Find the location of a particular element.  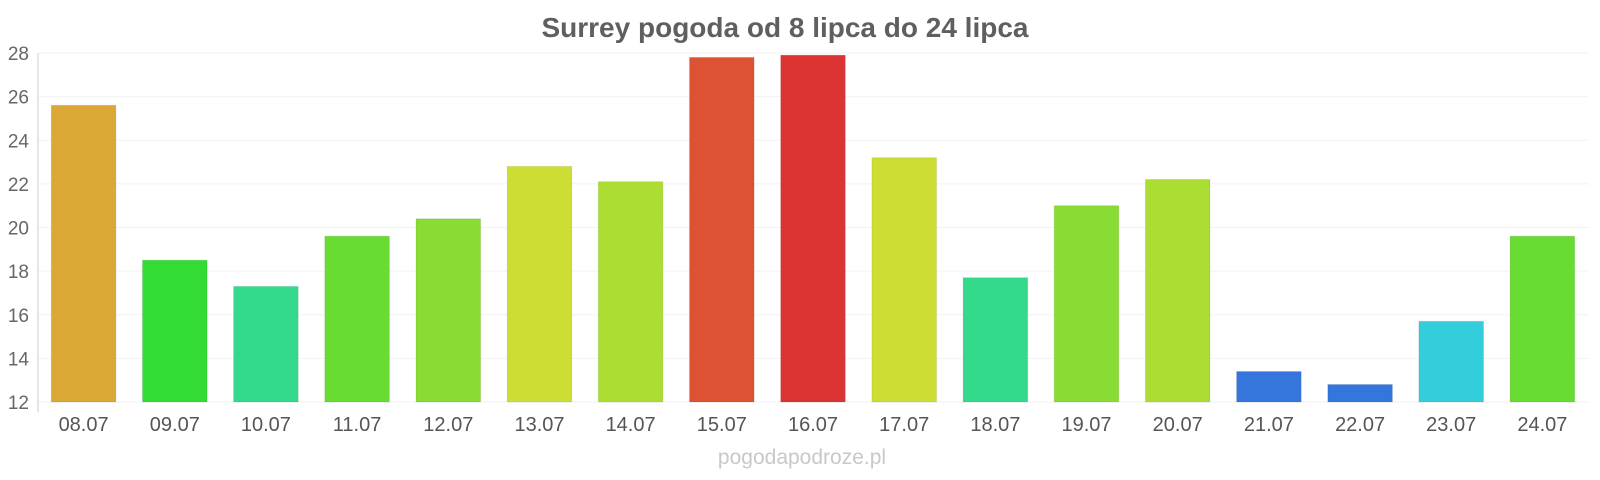

x-tick-label: 23.07 is located at coordinates (1451, 425).